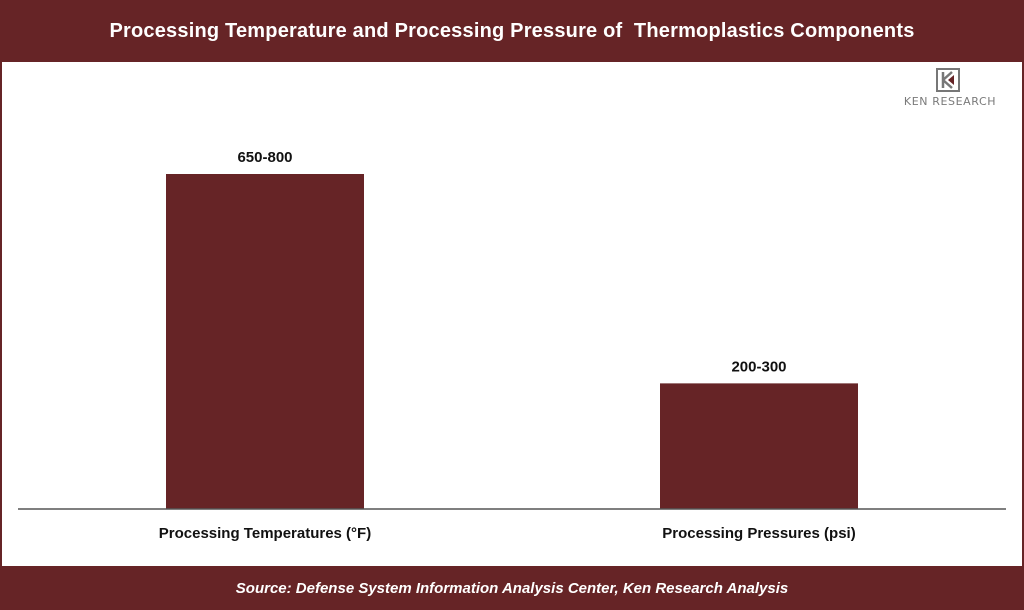 Image resolution: width=1024 pixels, height=610 pixels. Describe the element at coordinates (265, 533) in the screenshot. I see `category-label-0: Processing Temperatures (°F)` at that location.